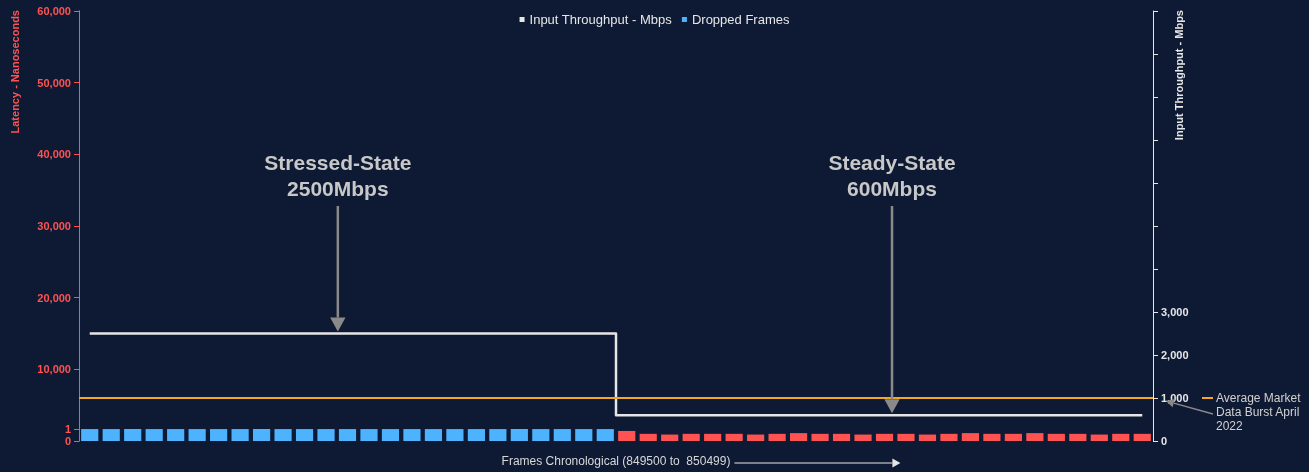  I want to click on y-tick-label: 10,000, so click(54, 369).